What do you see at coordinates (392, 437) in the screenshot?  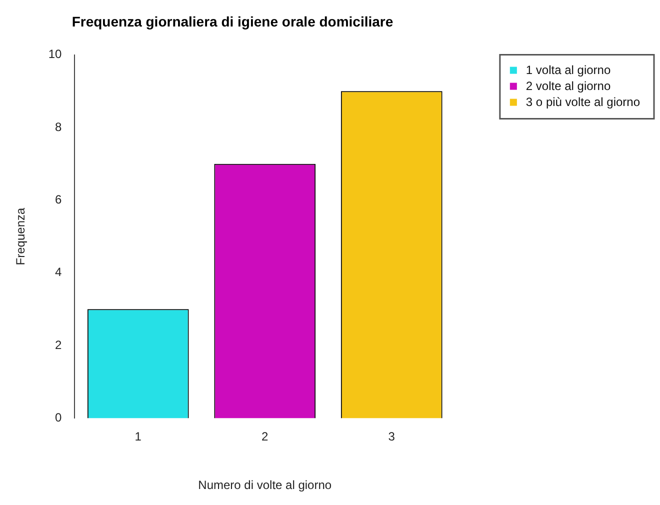 I see `x-tick-label: 3` at bounding box center [392, 437].